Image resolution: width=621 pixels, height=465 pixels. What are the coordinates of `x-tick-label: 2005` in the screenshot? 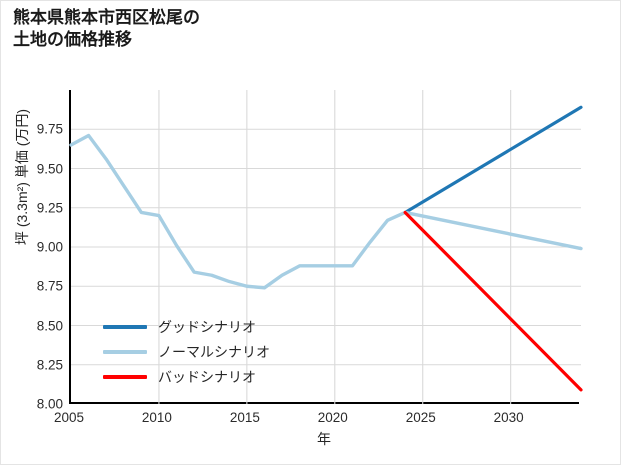 It's located at (69, 417).